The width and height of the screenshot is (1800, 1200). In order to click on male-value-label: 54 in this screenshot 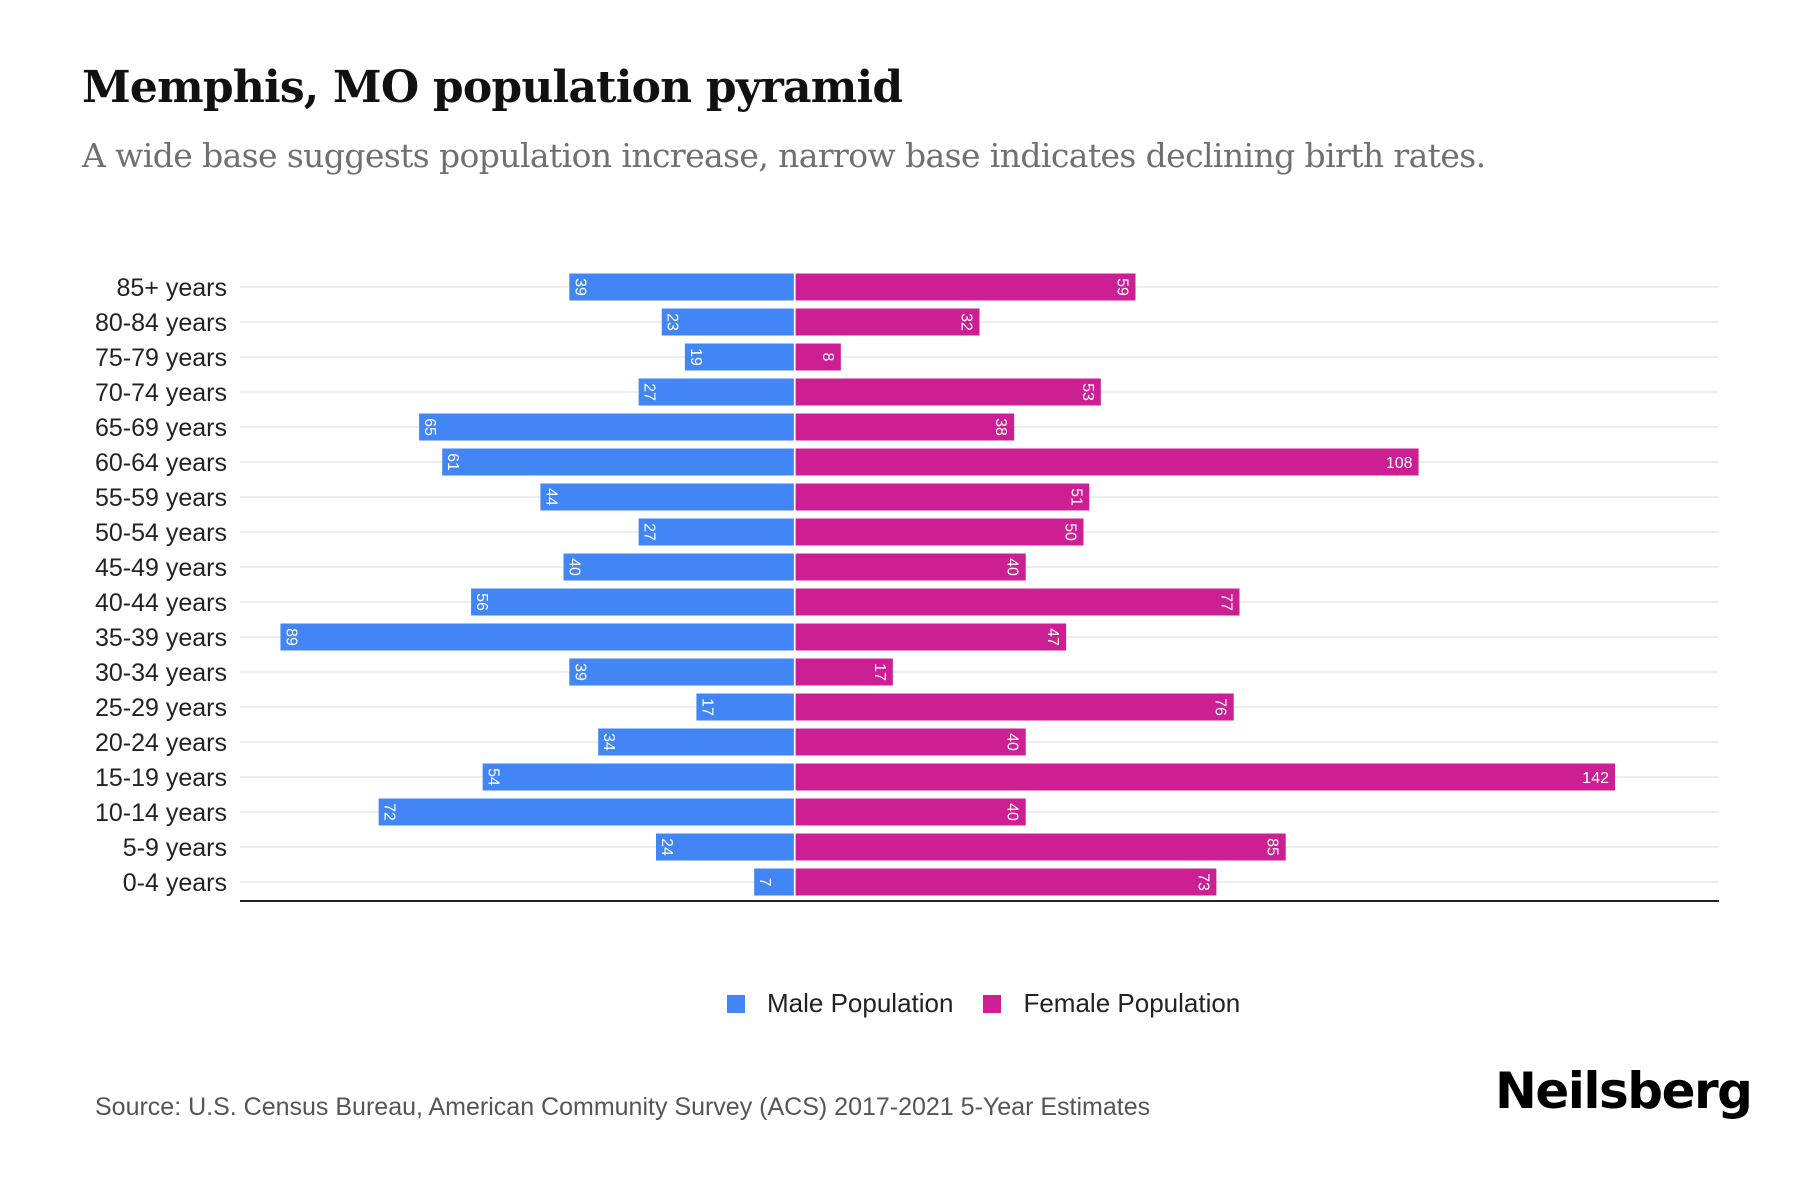, I will do `click(493, 777)`.